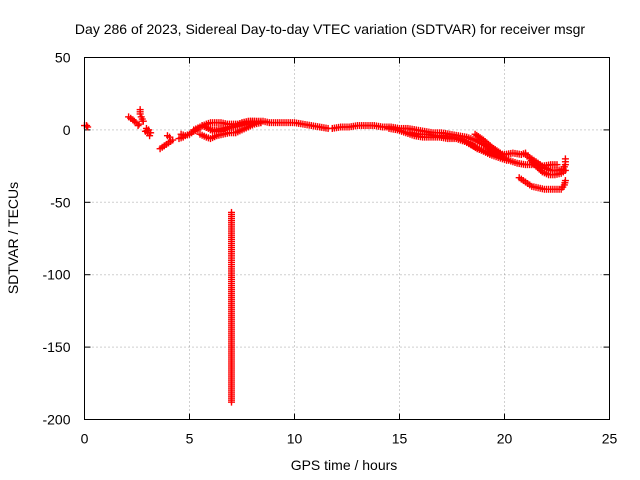 Image resolution: width=640 pixels, height=480 pixels. I want to click on x-tick-label: 25, so click(610, 439).